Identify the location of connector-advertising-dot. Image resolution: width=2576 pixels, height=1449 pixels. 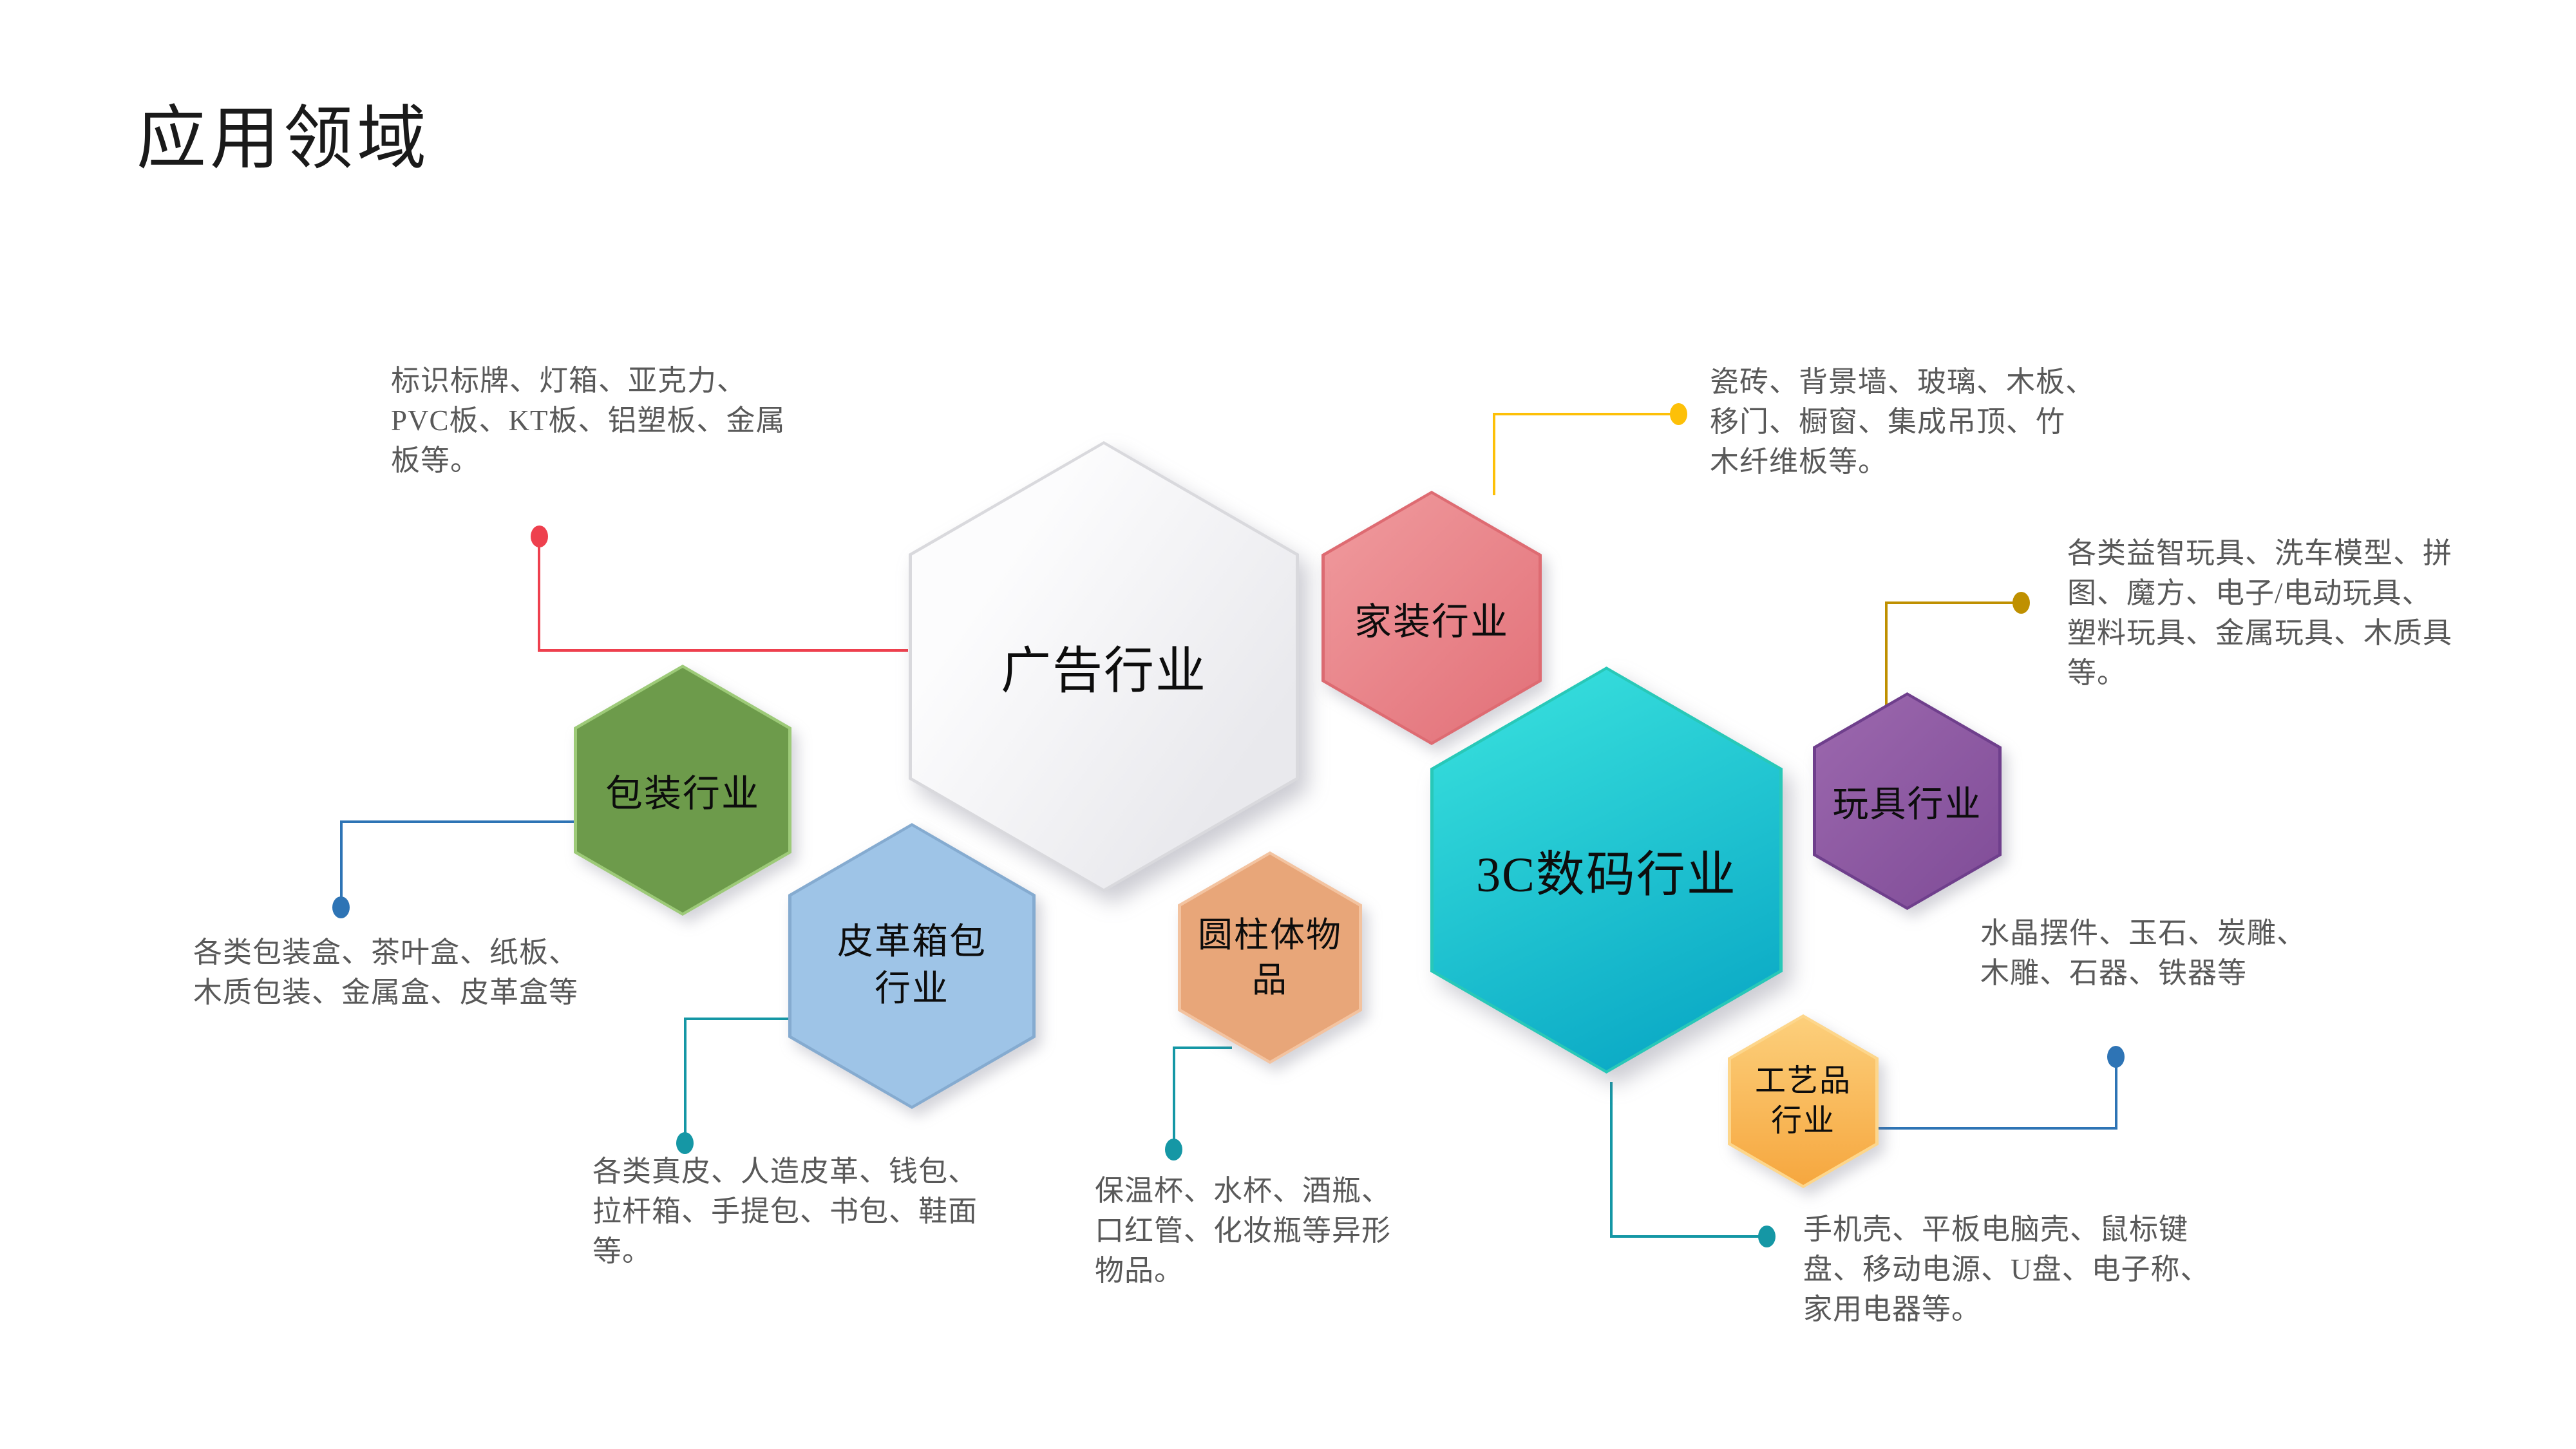
(539, 537).